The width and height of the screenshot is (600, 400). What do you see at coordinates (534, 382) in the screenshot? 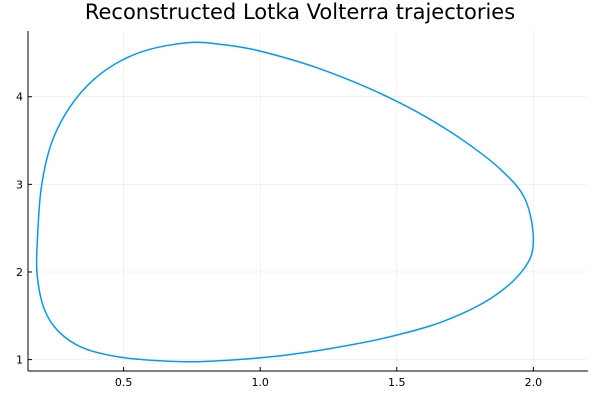
I see `x-tick-label: 2.0` at bounding box center [534, 382].